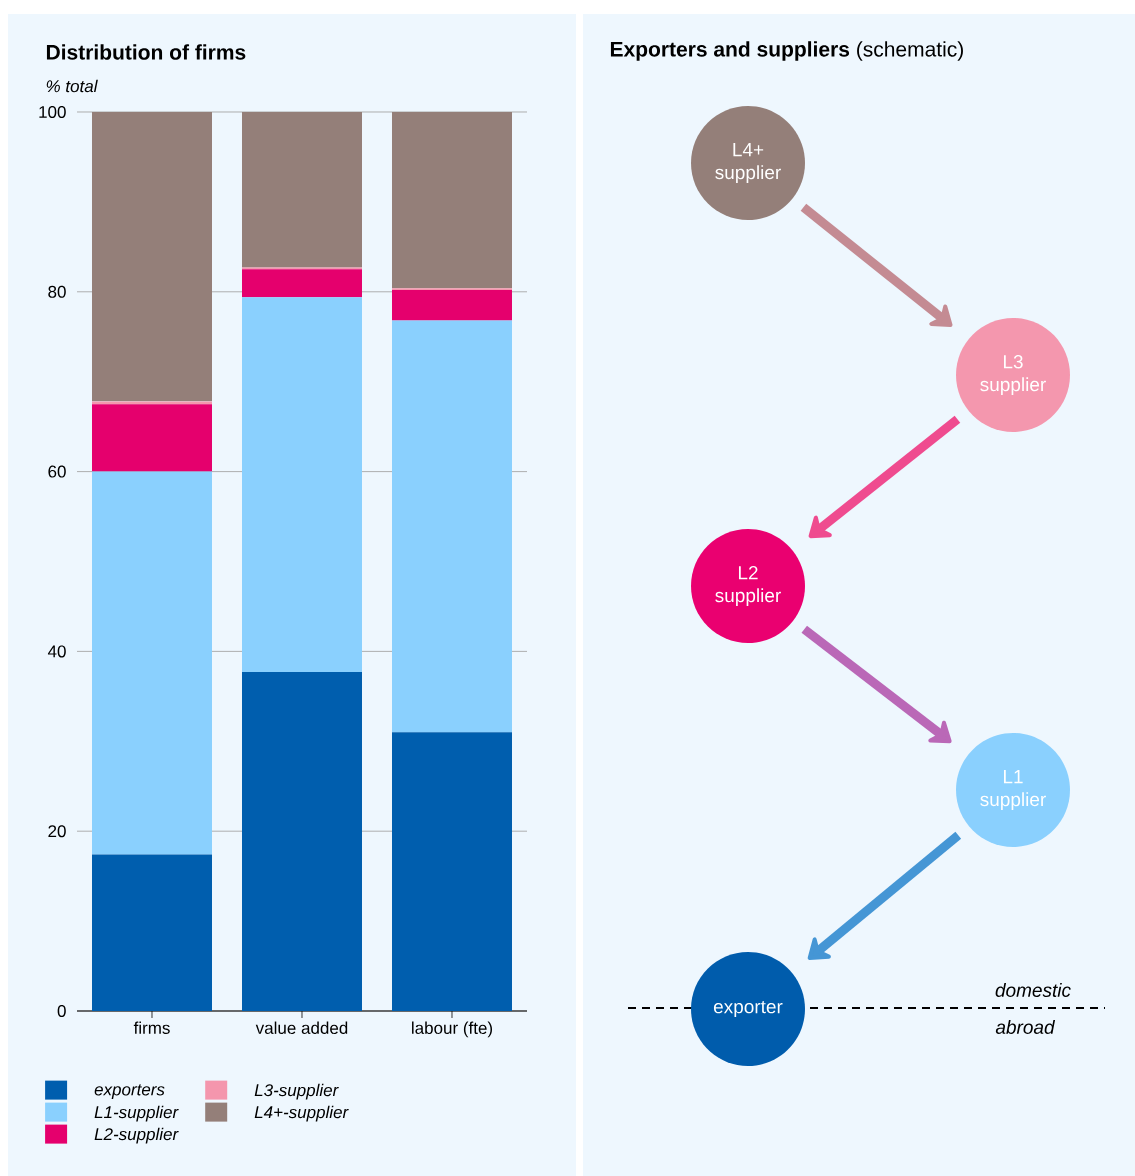  Describe the element at coordinates (452, 1029) in the screenshot. I see `x-tick-label: labour (fte)` at that location.